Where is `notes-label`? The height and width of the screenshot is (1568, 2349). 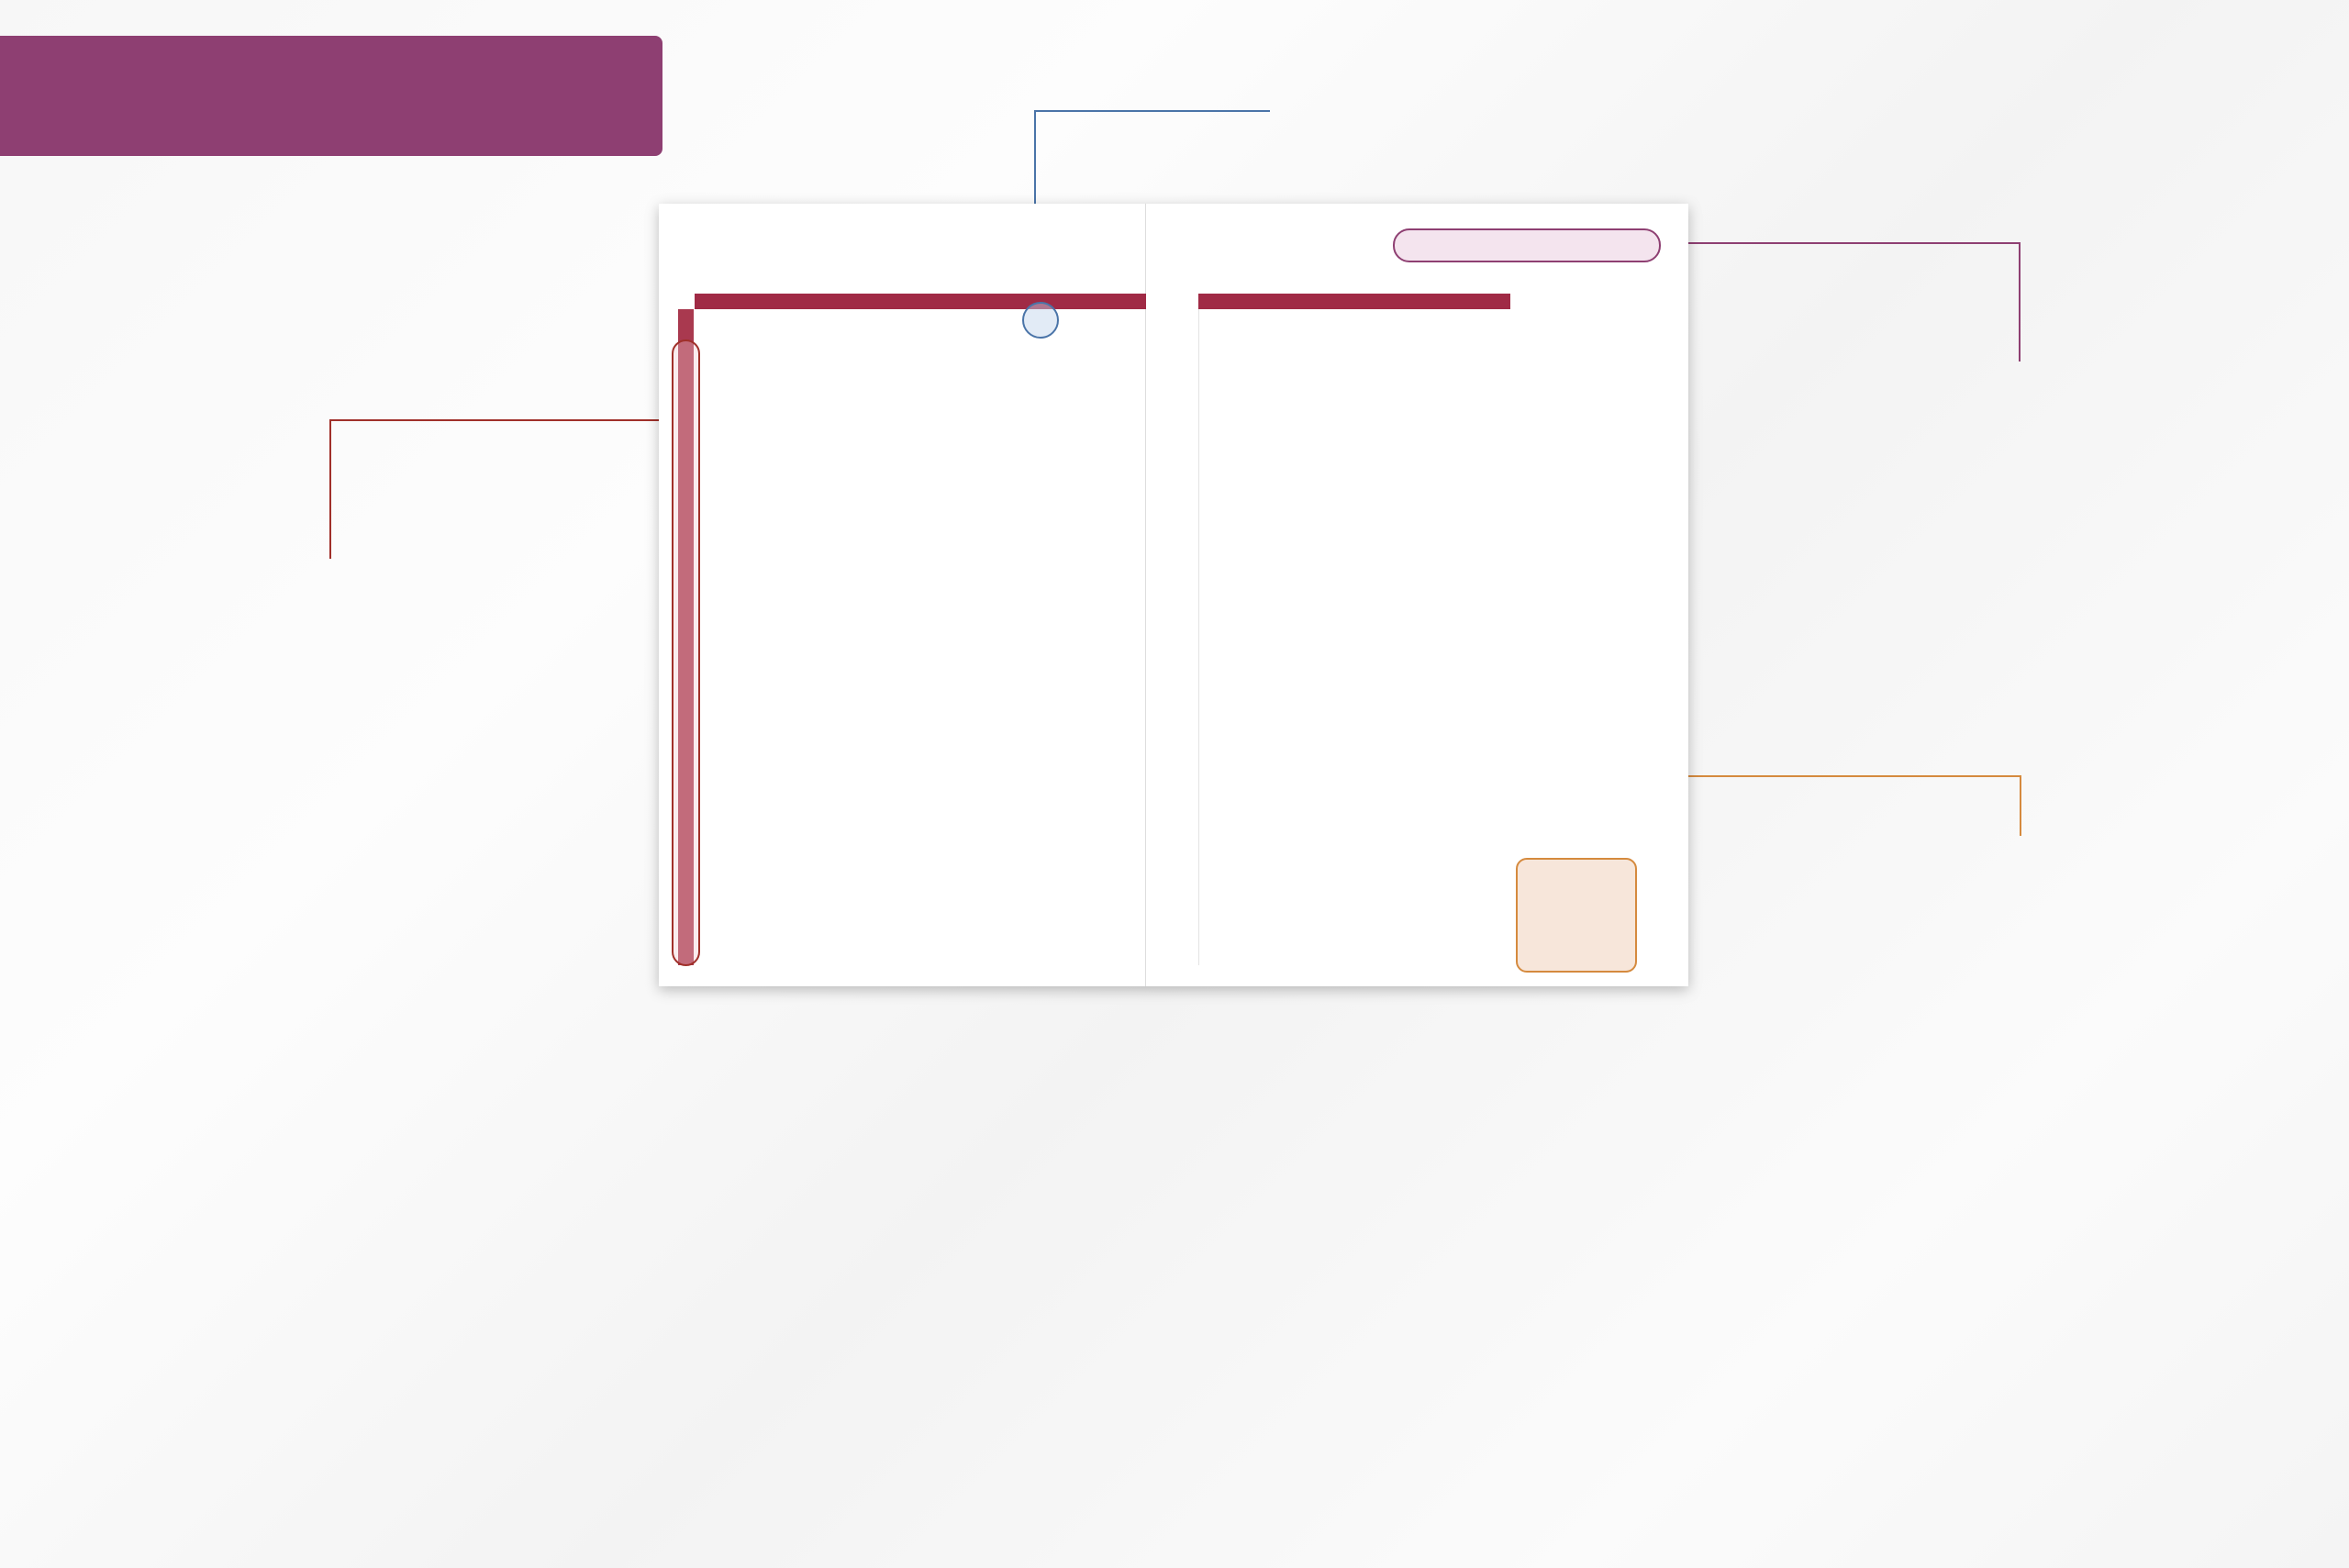
notes-label is located at coordinates (1578, 301).